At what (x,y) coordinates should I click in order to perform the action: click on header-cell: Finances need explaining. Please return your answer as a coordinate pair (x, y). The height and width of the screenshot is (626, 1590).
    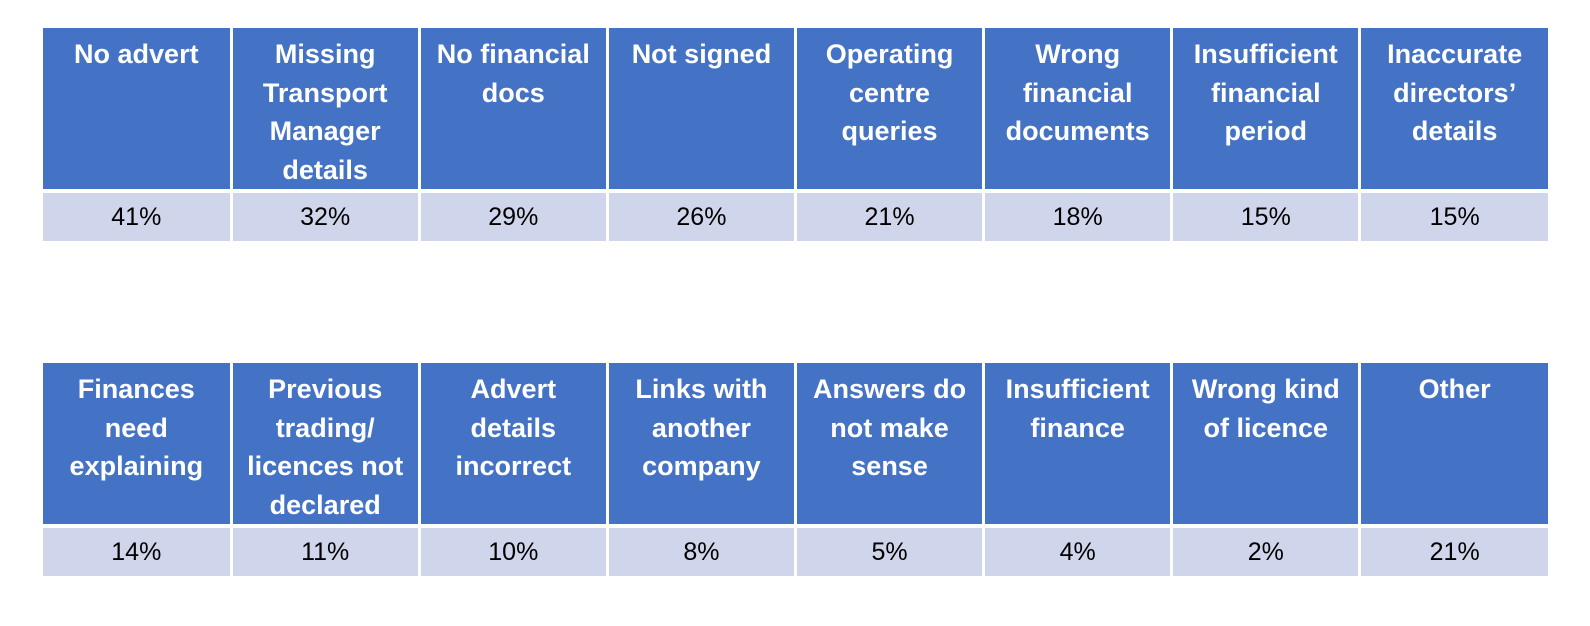
    Looking at the image, I should click on (138, 445).